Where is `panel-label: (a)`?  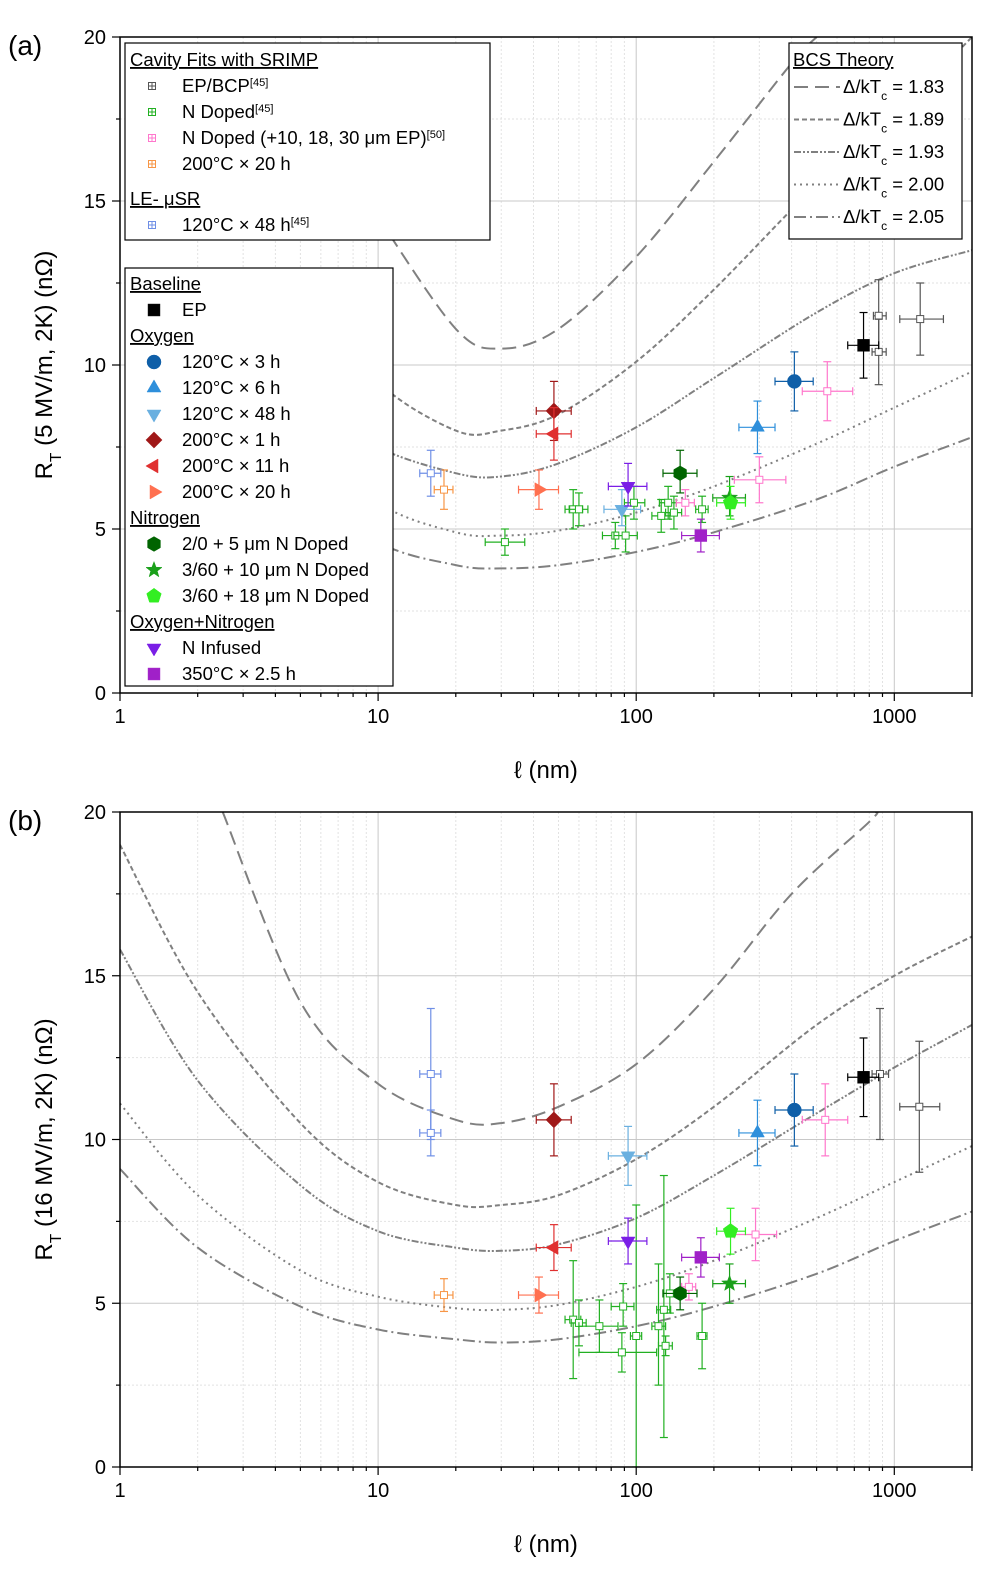
panel-label: (a) is located at coordinates (25, 45).